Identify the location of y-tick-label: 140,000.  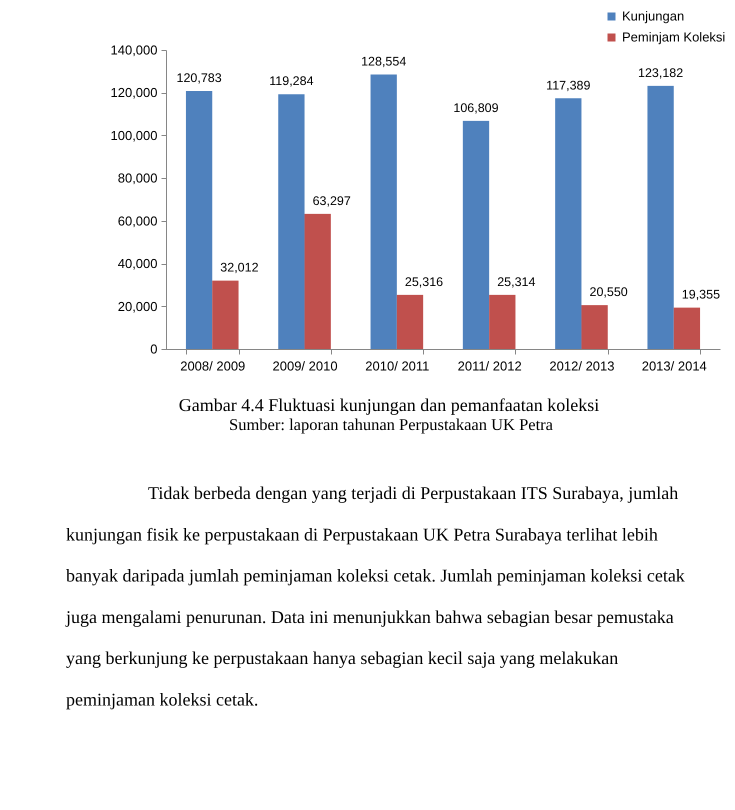
(134, 50).